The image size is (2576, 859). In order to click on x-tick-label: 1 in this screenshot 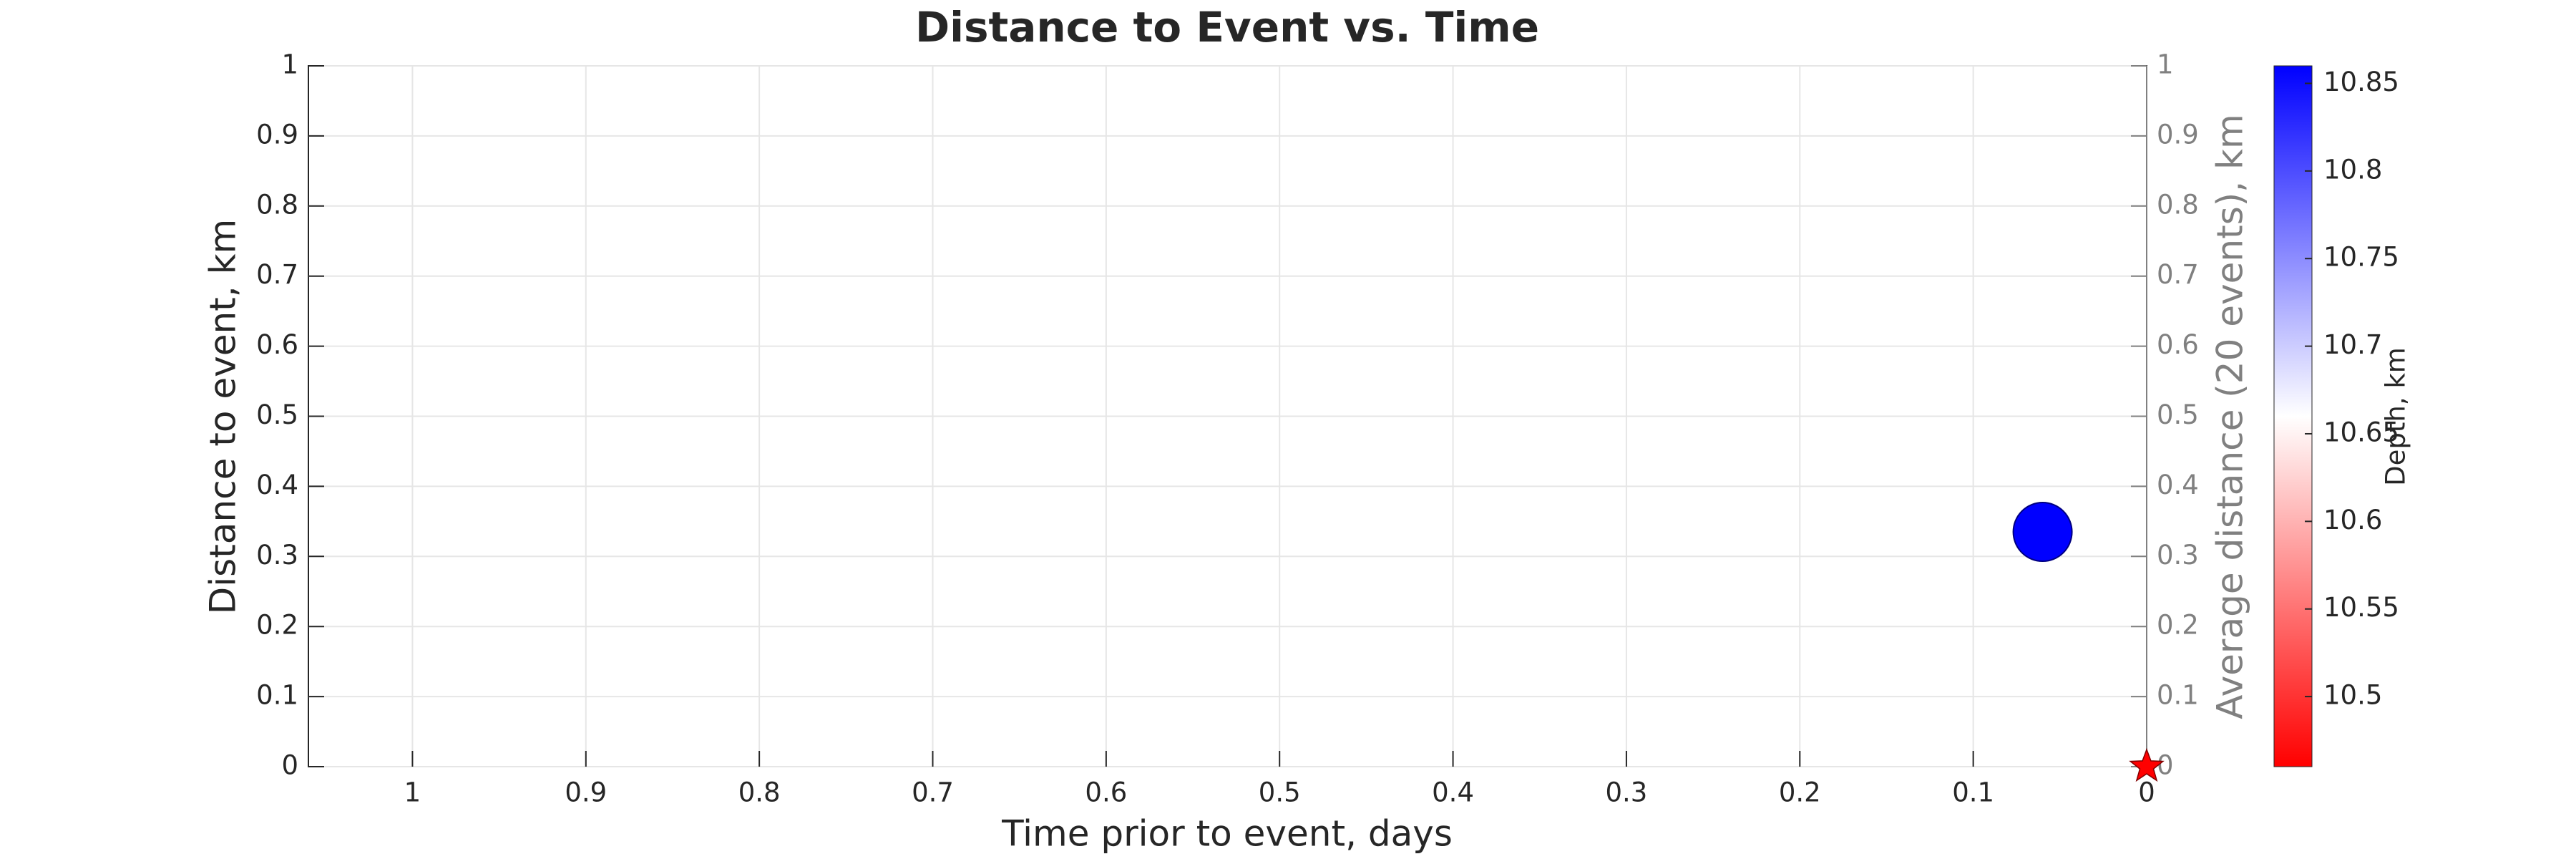, I will do `click(412, 792)`.